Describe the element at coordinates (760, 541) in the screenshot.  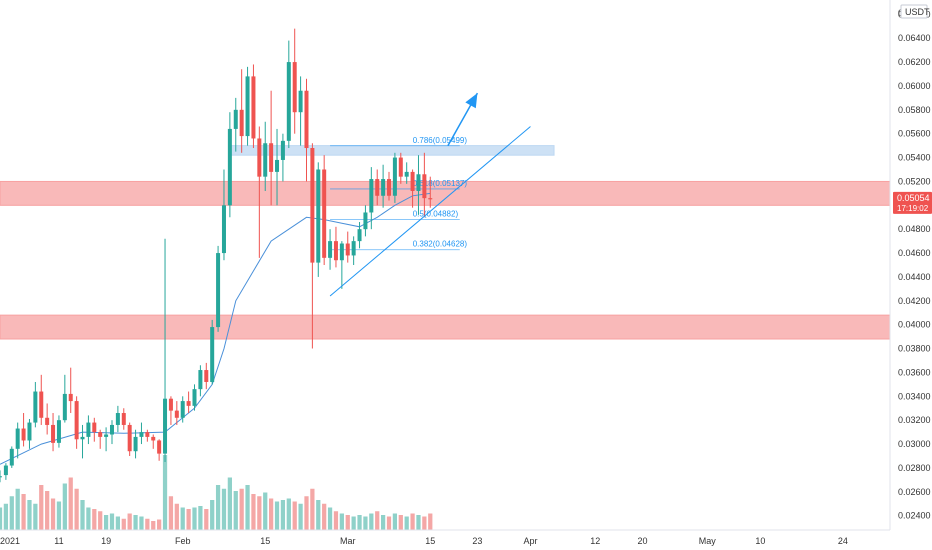
I see `x-tick-label: 10` at that location.